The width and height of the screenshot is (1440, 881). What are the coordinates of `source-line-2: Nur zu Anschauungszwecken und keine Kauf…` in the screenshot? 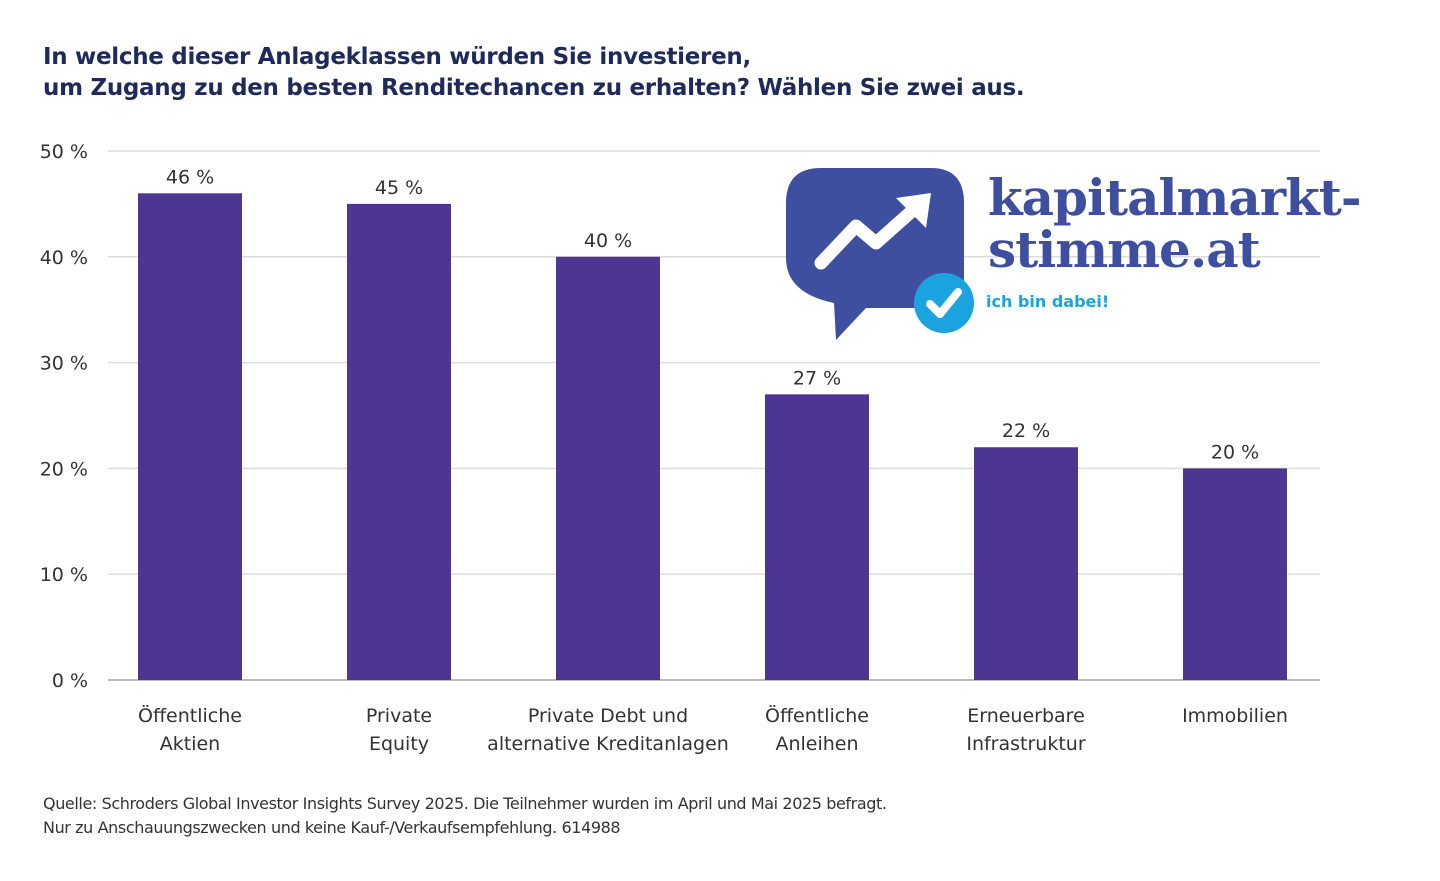 It's located at (332, 827).